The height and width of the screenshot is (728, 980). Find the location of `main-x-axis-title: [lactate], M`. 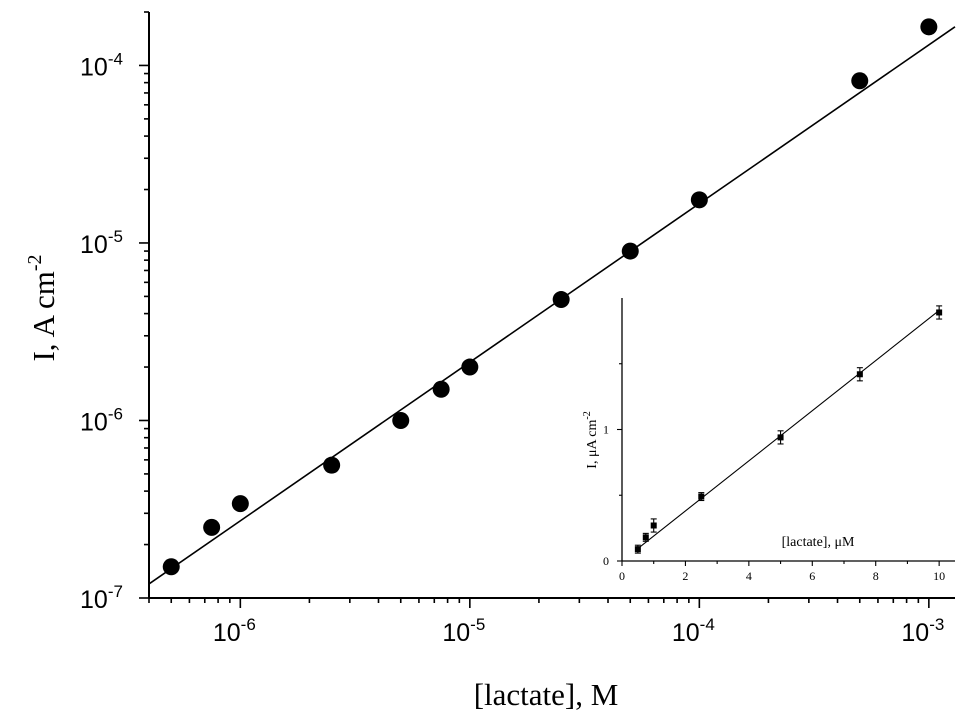

main-x-axis-title: [lactate], M is located at coordinates (546, 694).